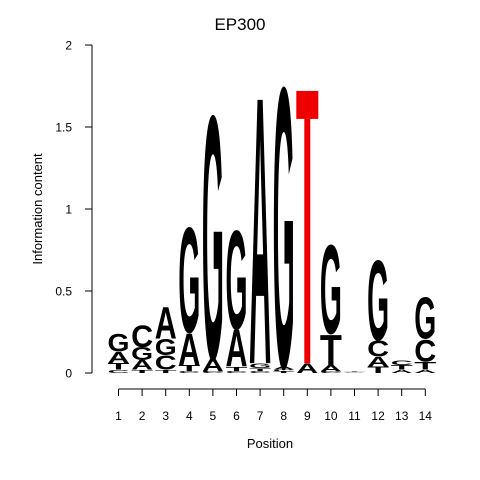  Describe the element at coordinates (354, 416) in the screenshot. I see `x-tick-label: 11` at that location.